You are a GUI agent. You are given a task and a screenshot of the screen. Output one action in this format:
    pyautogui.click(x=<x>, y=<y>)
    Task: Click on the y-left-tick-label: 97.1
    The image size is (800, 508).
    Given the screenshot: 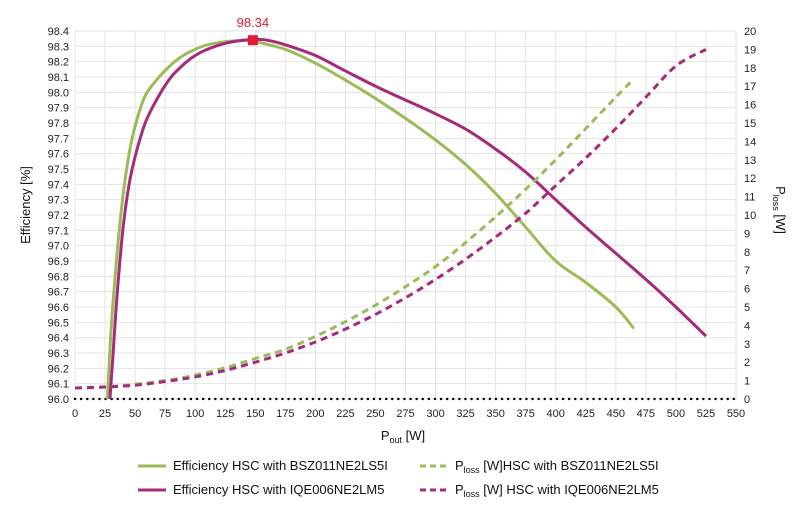 What is the action you would take?
    pyautogui.click(x=58, y=231)
    